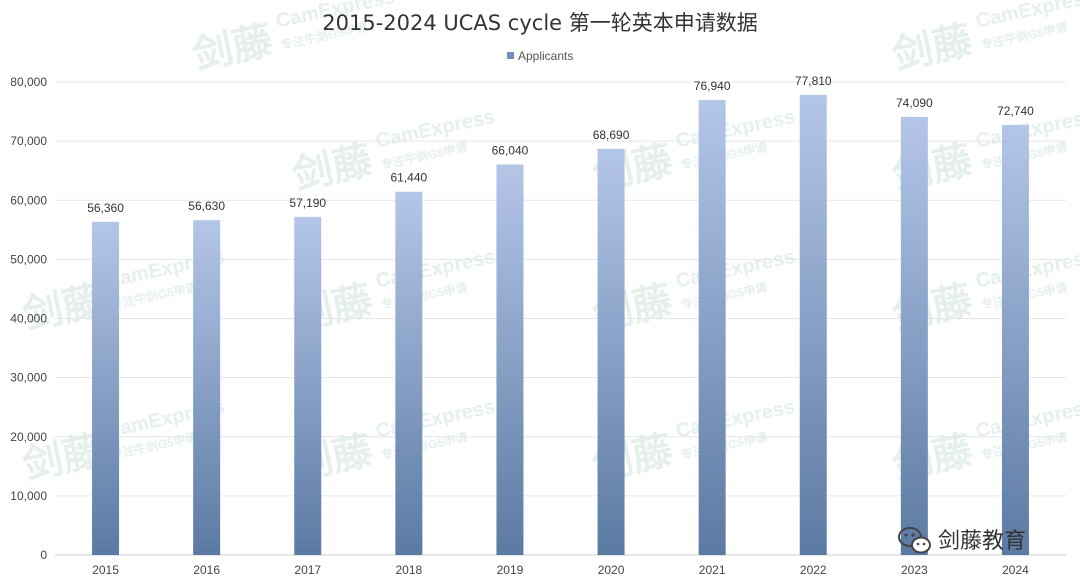  What do you see at coordinates (105, 208) in the screenshot?
I see `data-label: 56,360` at bounding box center [105, 208].